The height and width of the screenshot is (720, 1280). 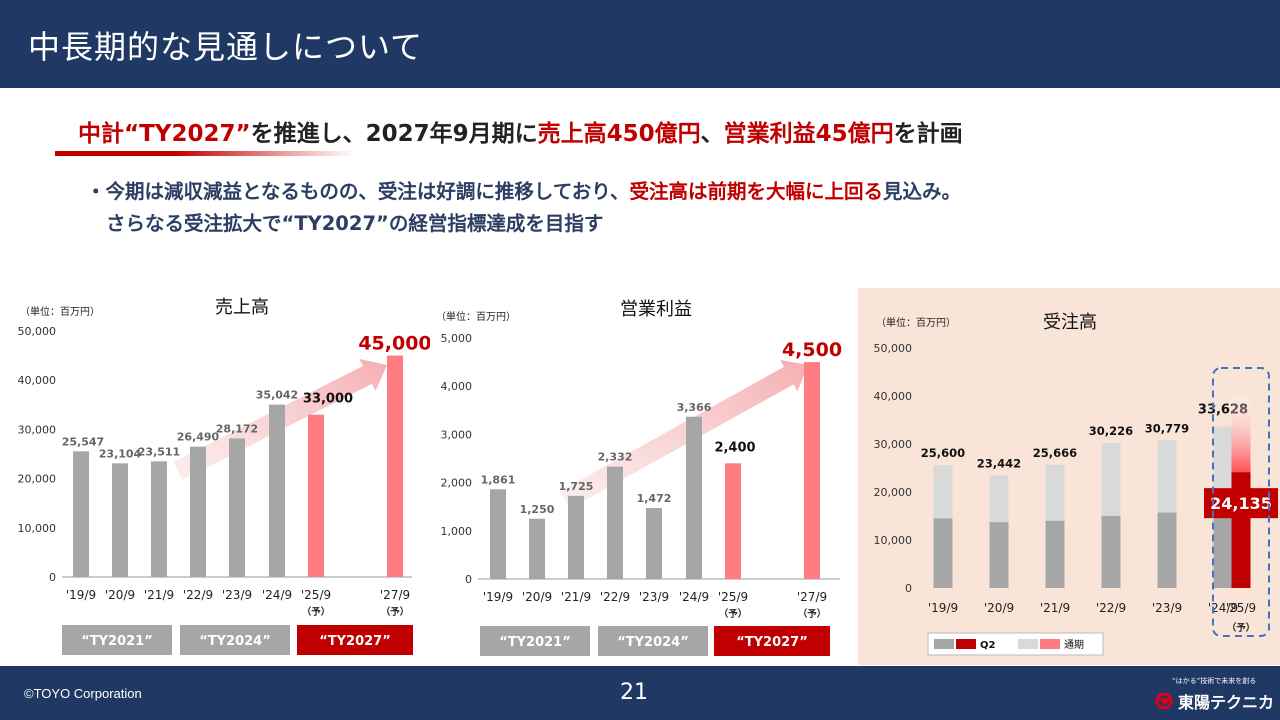 I want to click on chart-title: 営業利益, so click(x=656, y=309).